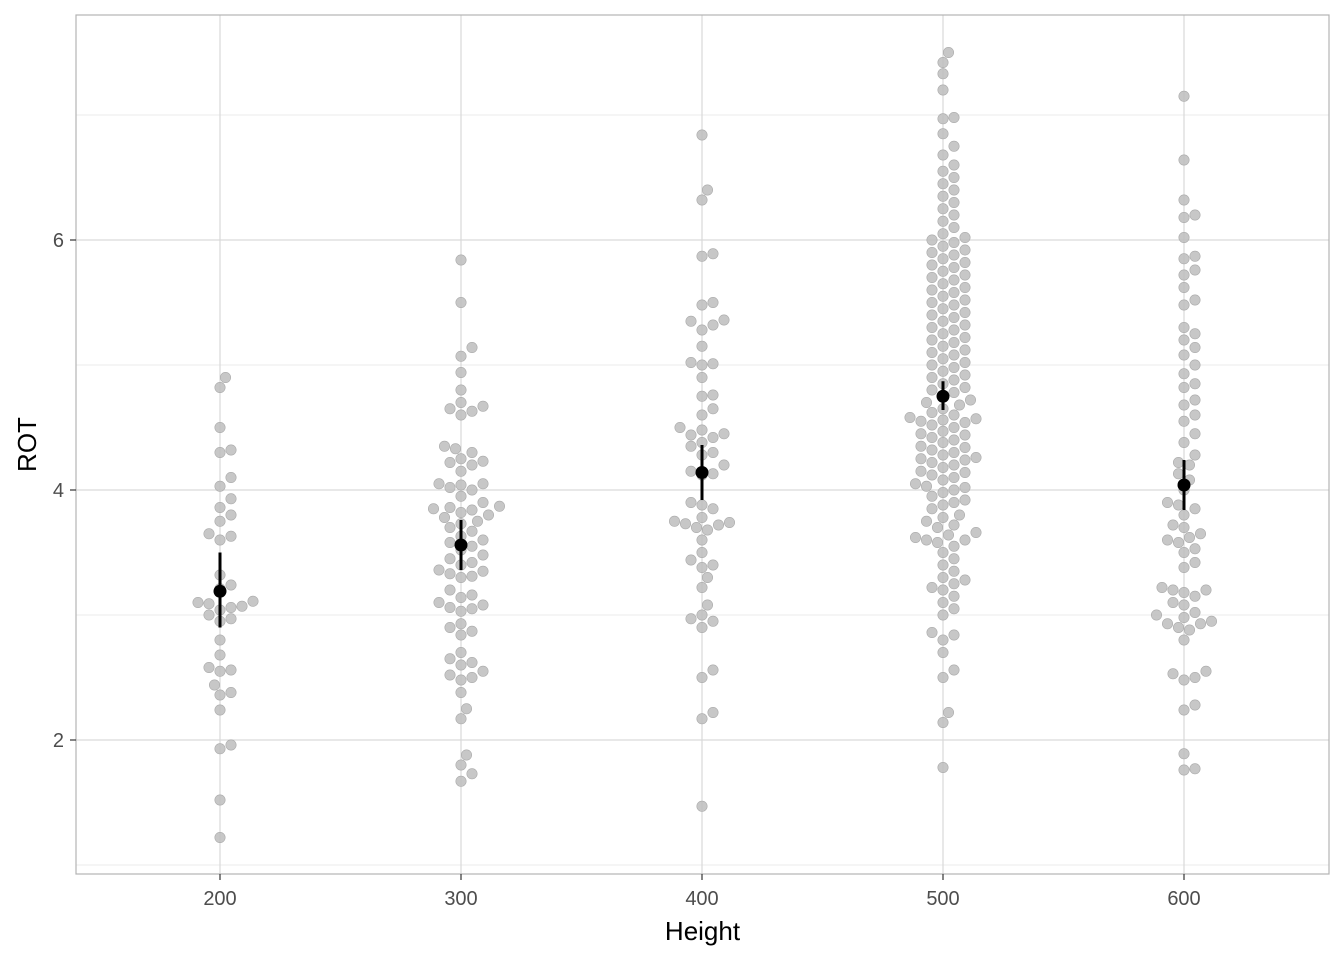 The image size is (1344, 960). What do you see at coordinates (58, 491) in the screenshot?
I see `y-tick-label: 4` at bounding box center [58, 491].